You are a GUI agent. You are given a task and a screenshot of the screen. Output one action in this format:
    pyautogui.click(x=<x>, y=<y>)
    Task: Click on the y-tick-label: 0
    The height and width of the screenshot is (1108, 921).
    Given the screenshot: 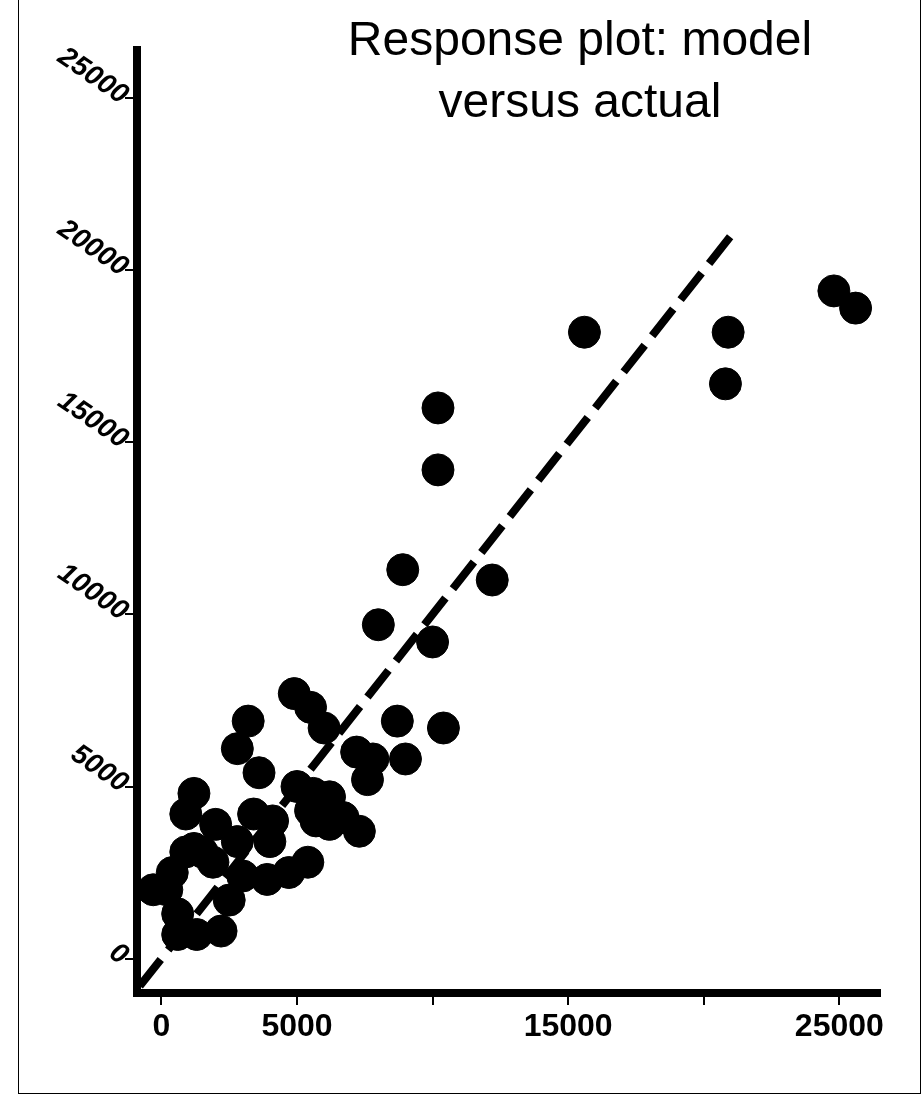 What is the action you would take?
    pyautogui.click(x=120, y=953)
    